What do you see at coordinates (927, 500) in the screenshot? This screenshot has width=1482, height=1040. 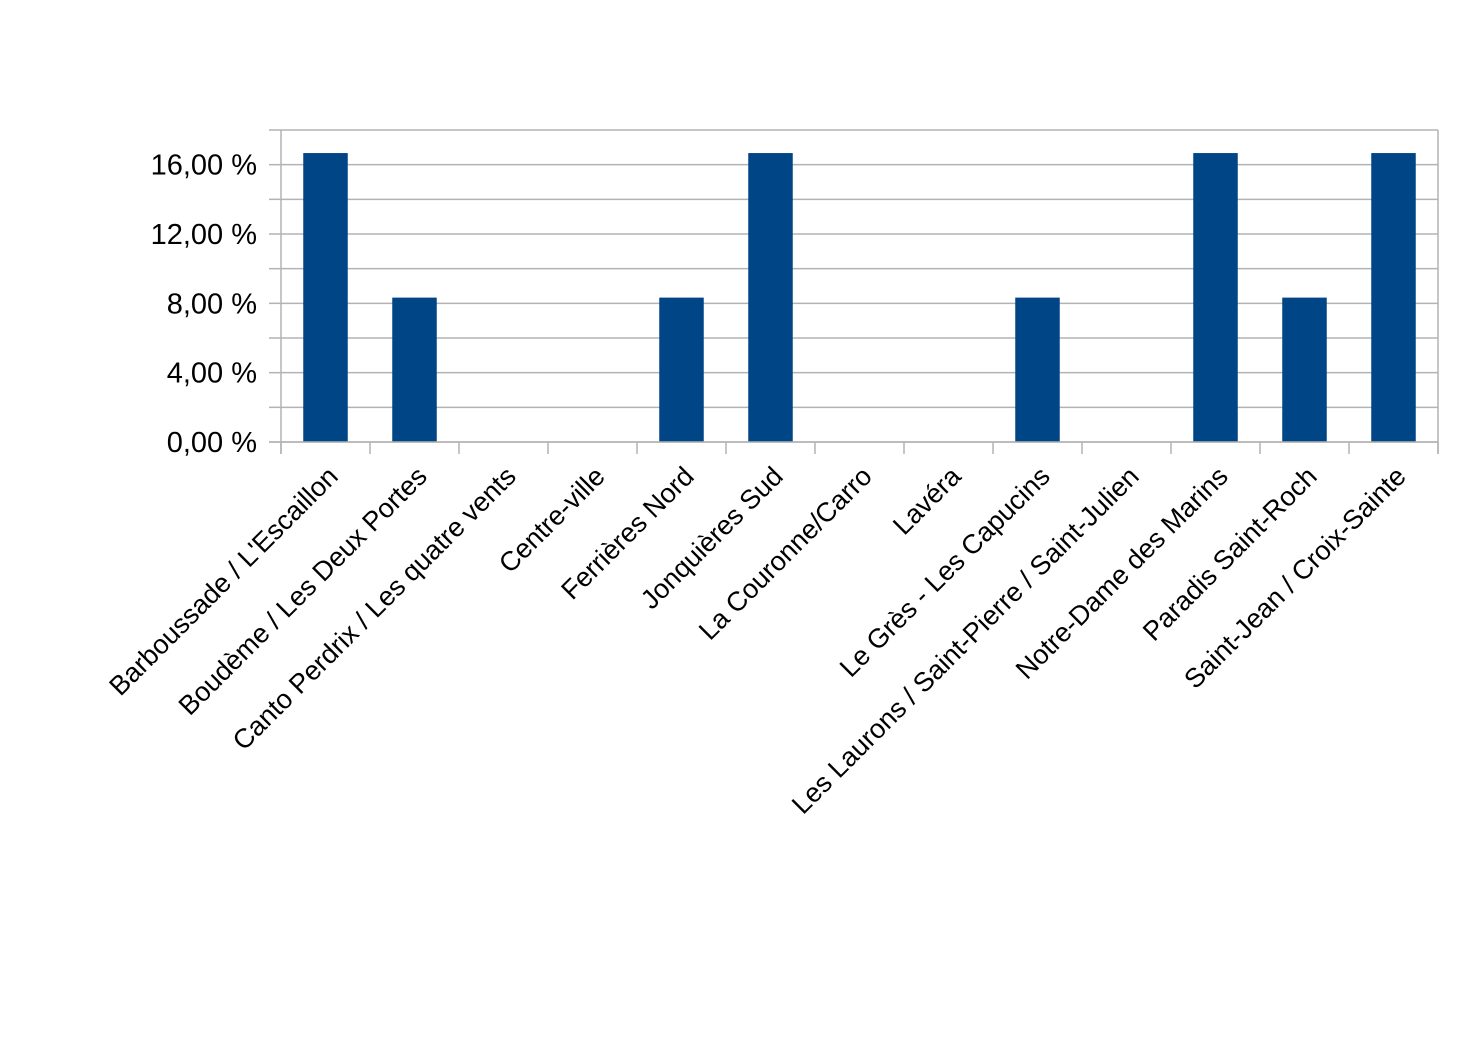 I see `x-tick-label: Lavéra` at bounding box center [927, 500].